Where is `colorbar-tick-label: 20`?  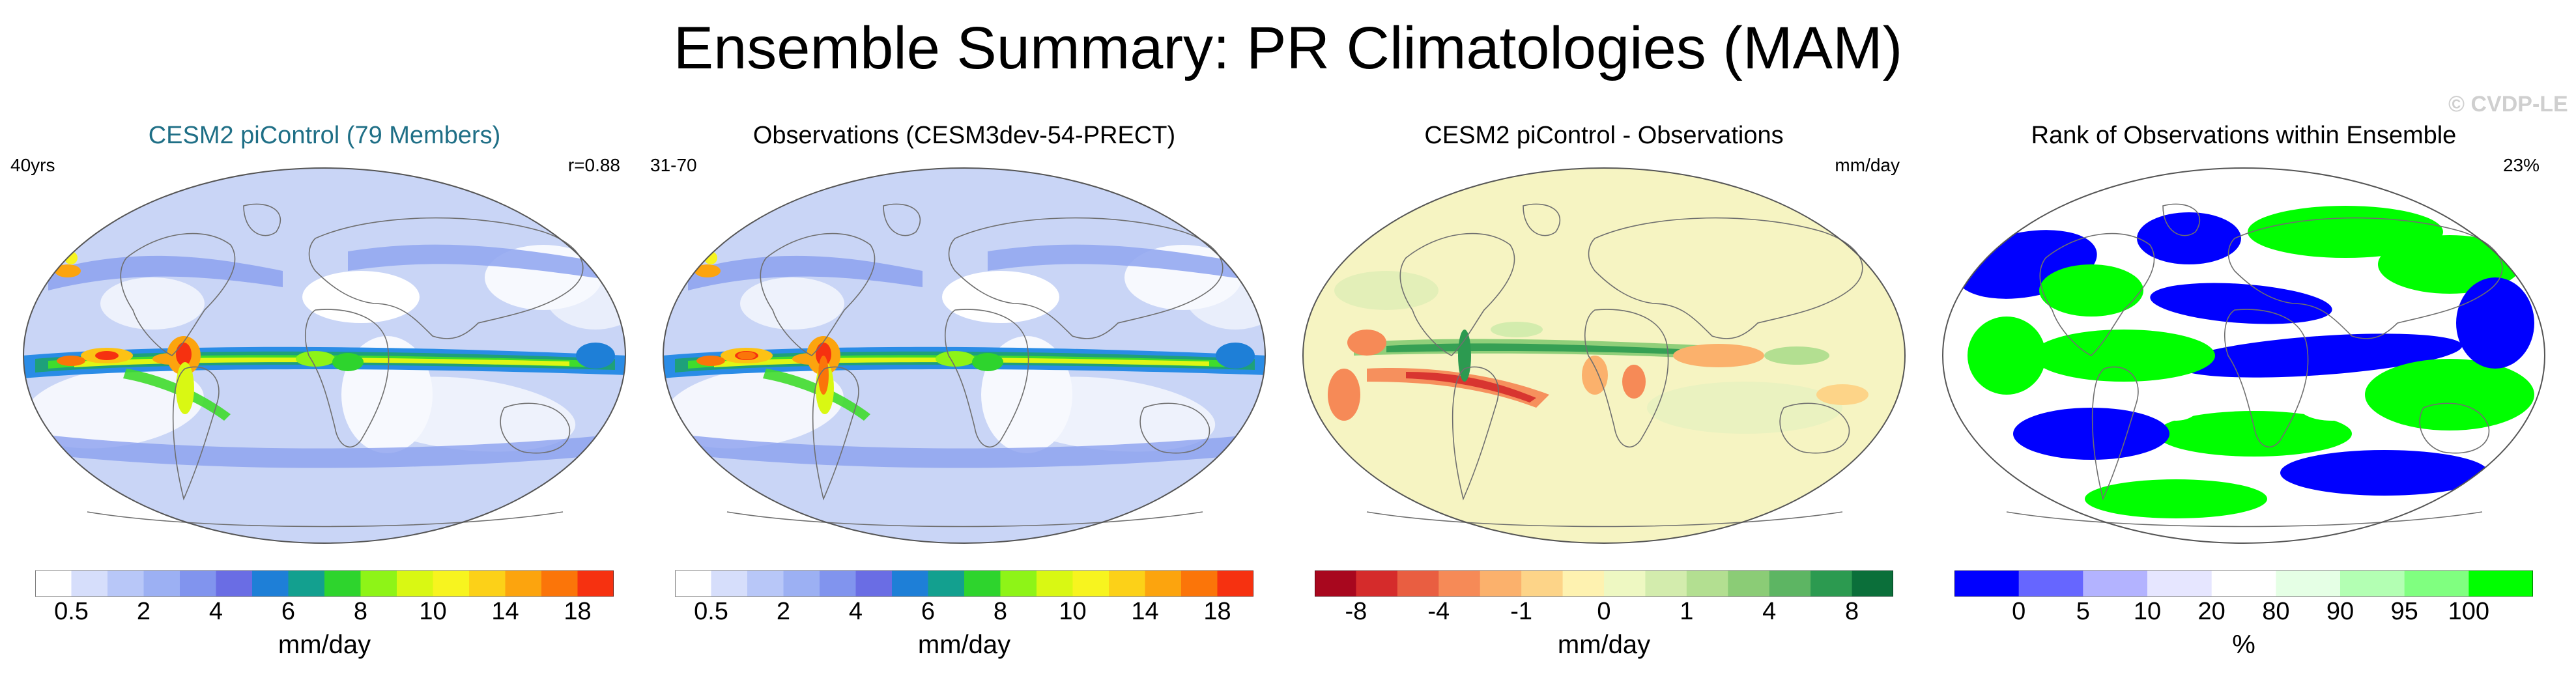 colorbar-tick-label: 20 is located at coordinates (2211, 612).